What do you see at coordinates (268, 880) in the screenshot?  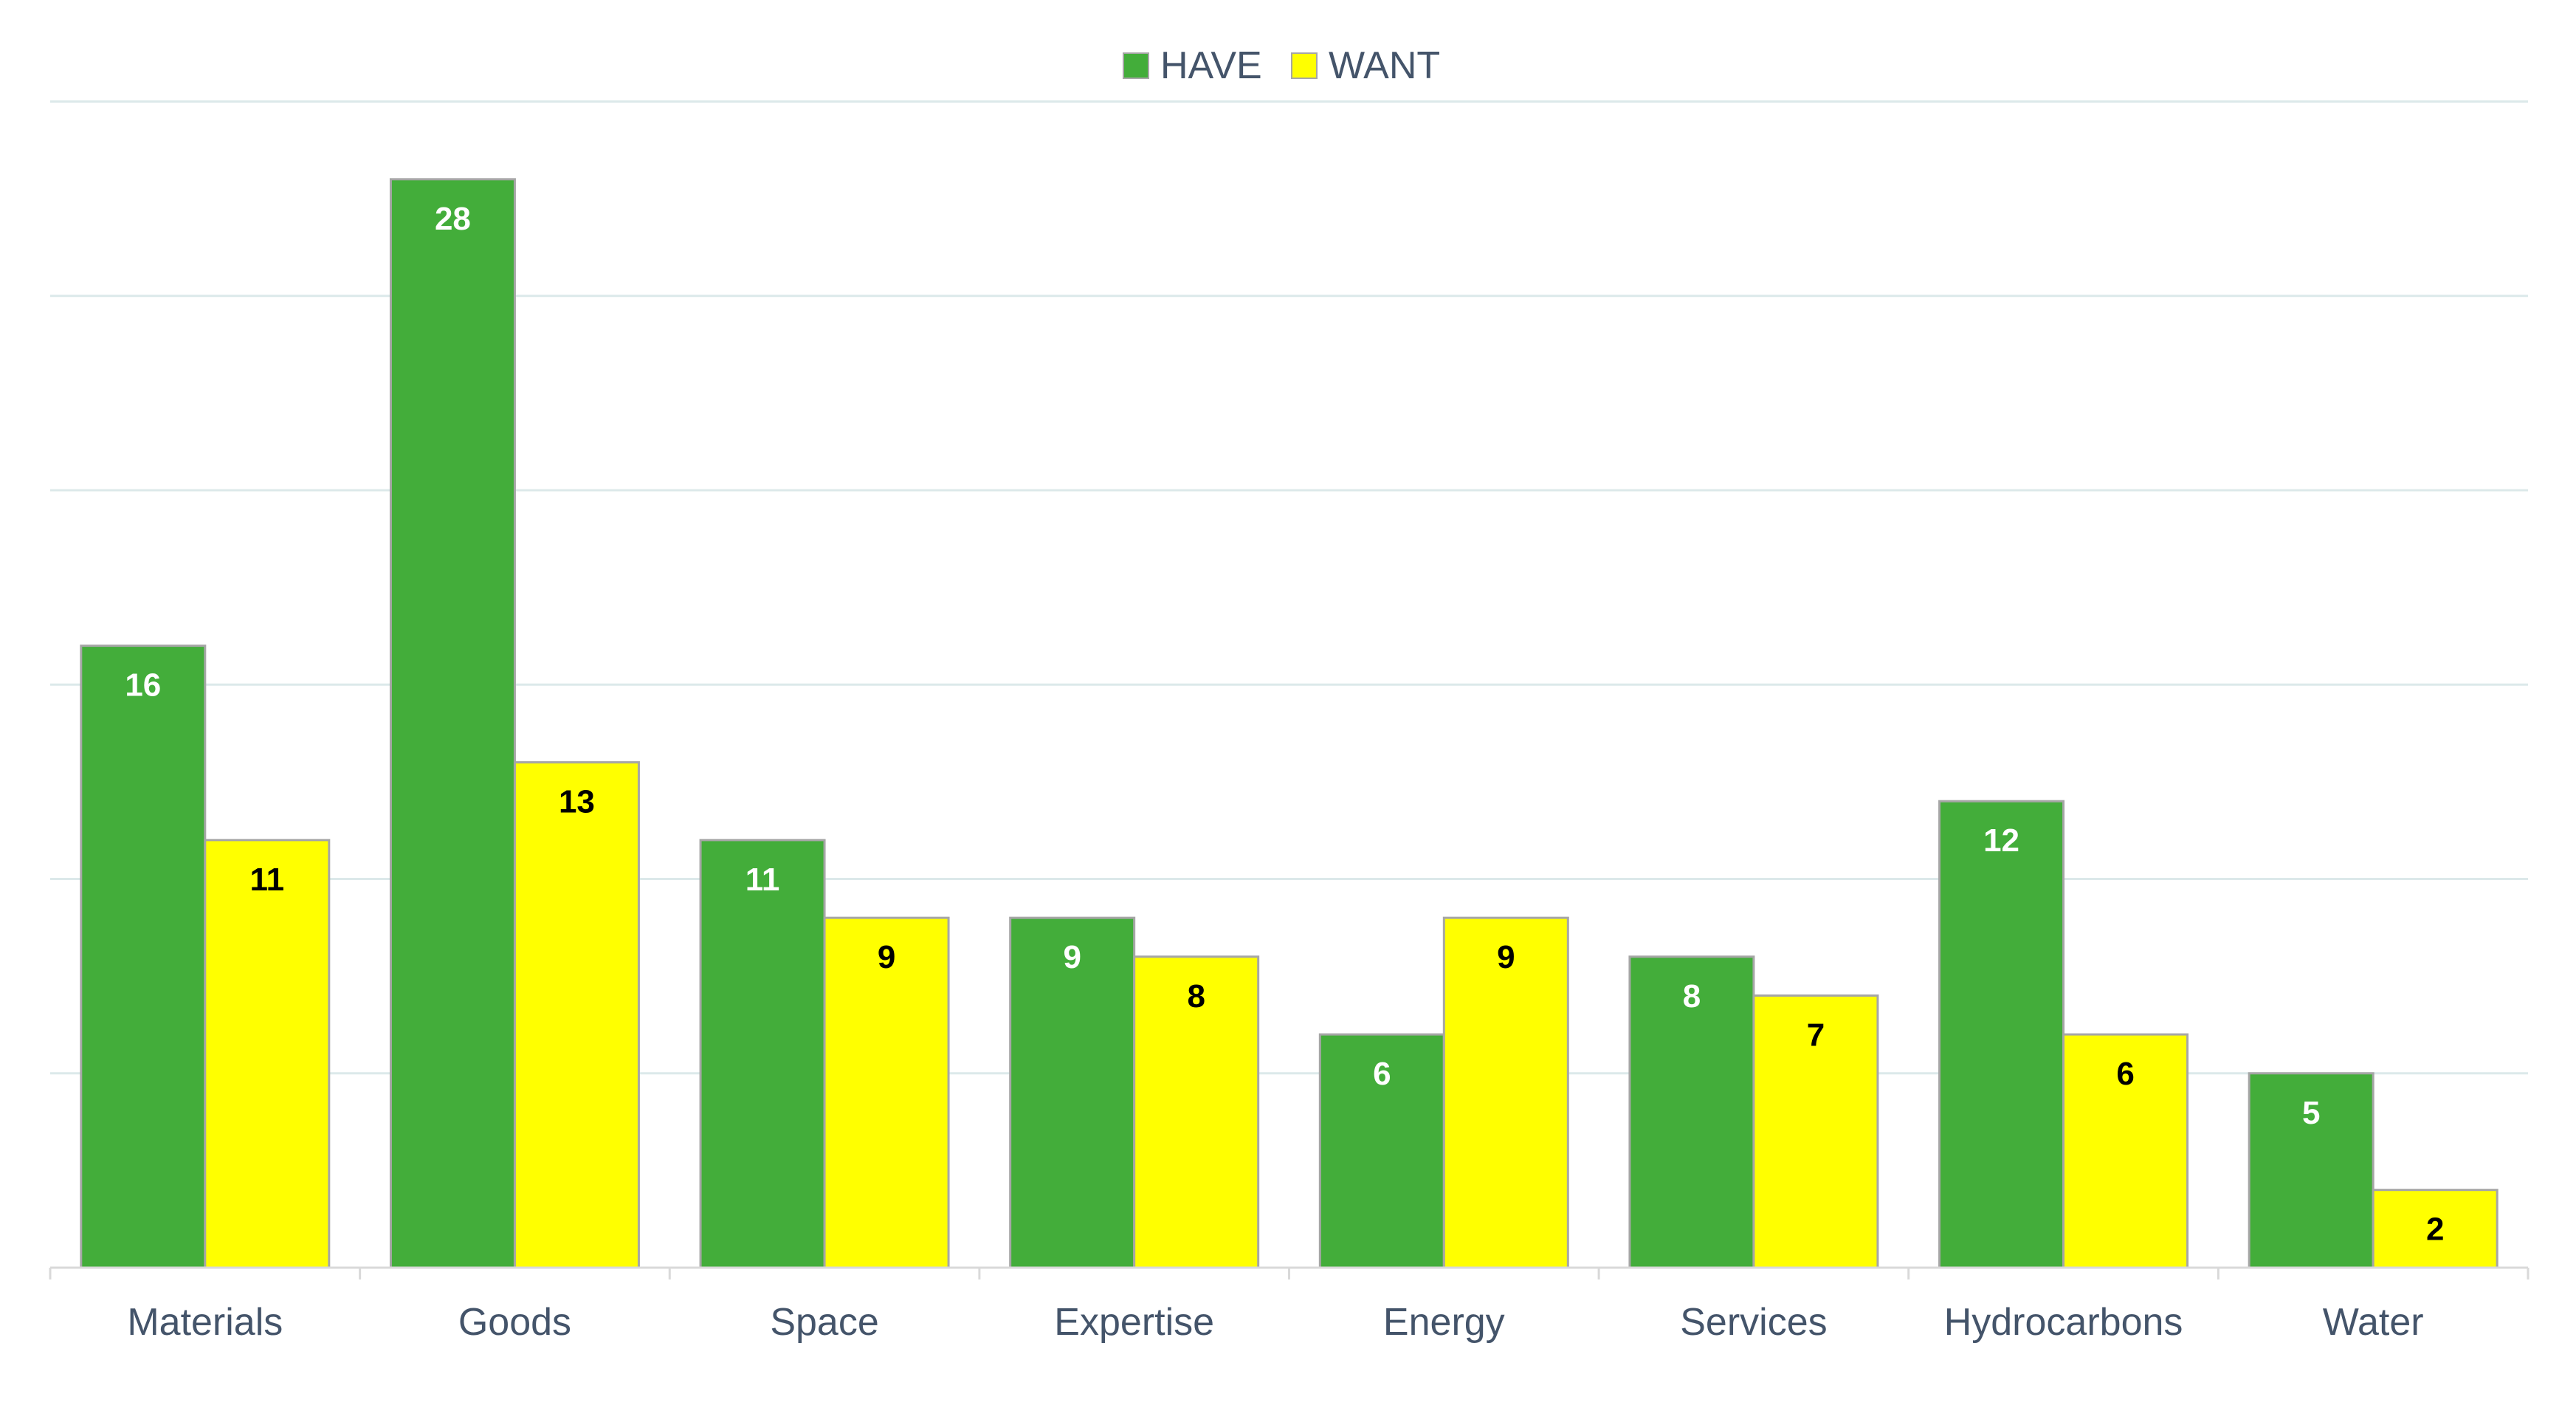 I see `data-label-want-materials: 11` at bounding box center [268, 880].